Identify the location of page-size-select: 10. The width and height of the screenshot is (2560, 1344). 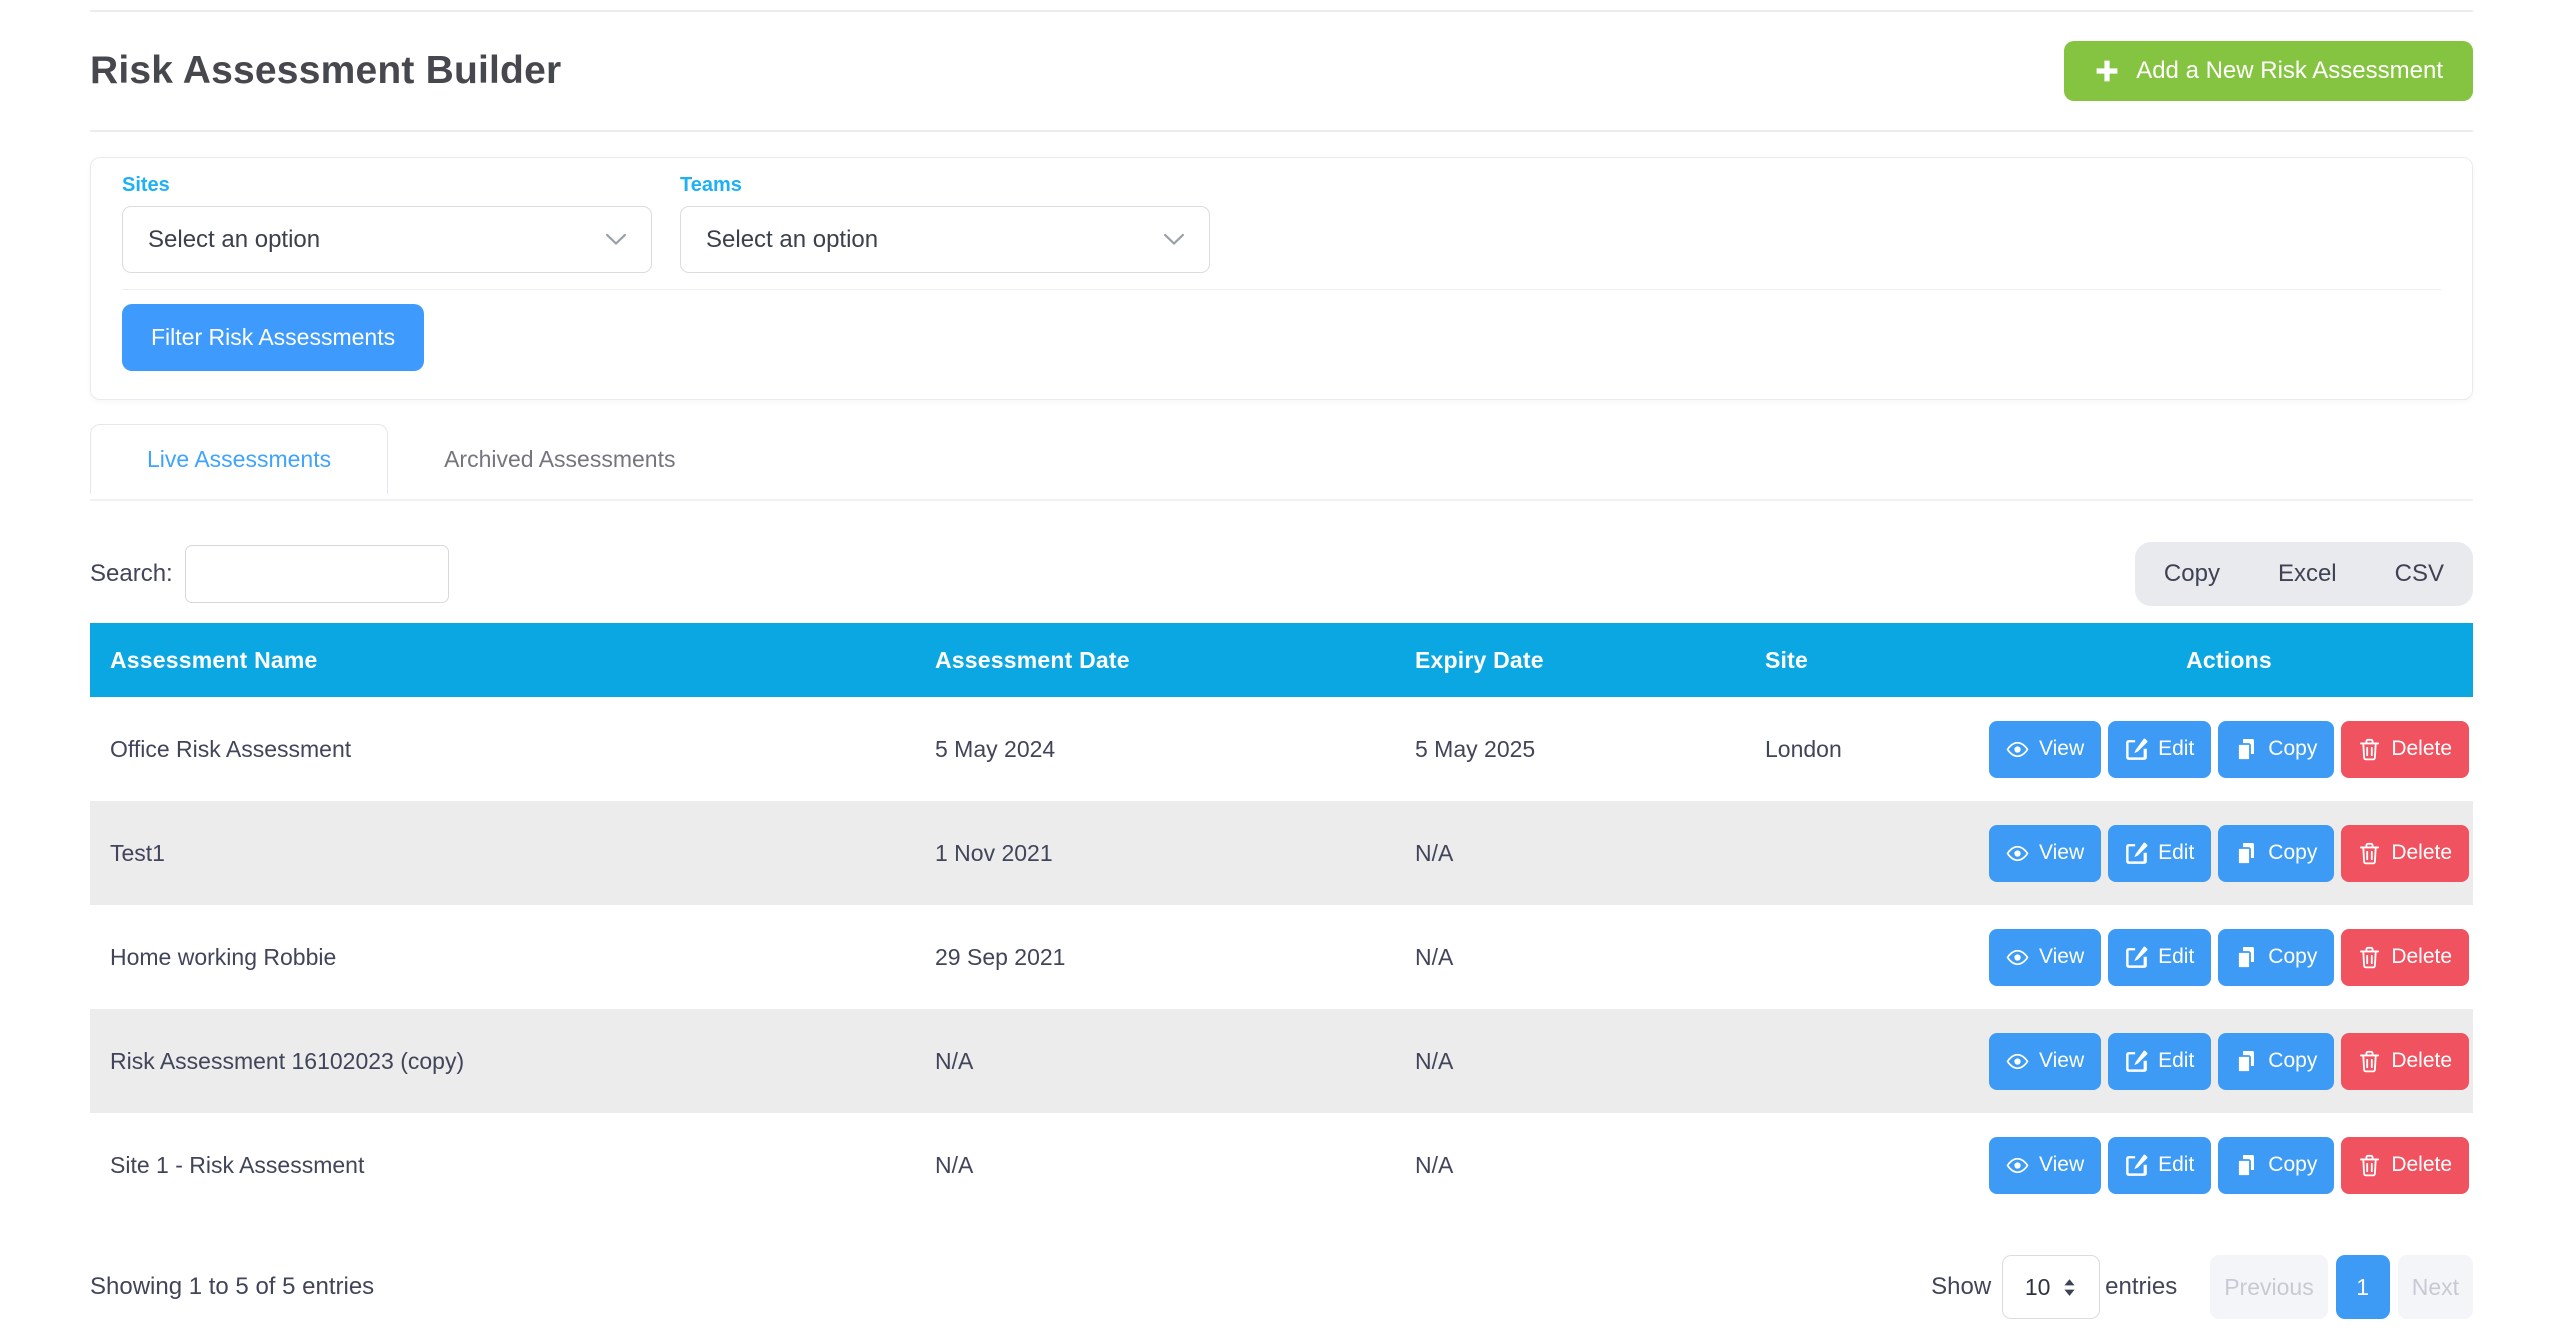
(2051, 1287).